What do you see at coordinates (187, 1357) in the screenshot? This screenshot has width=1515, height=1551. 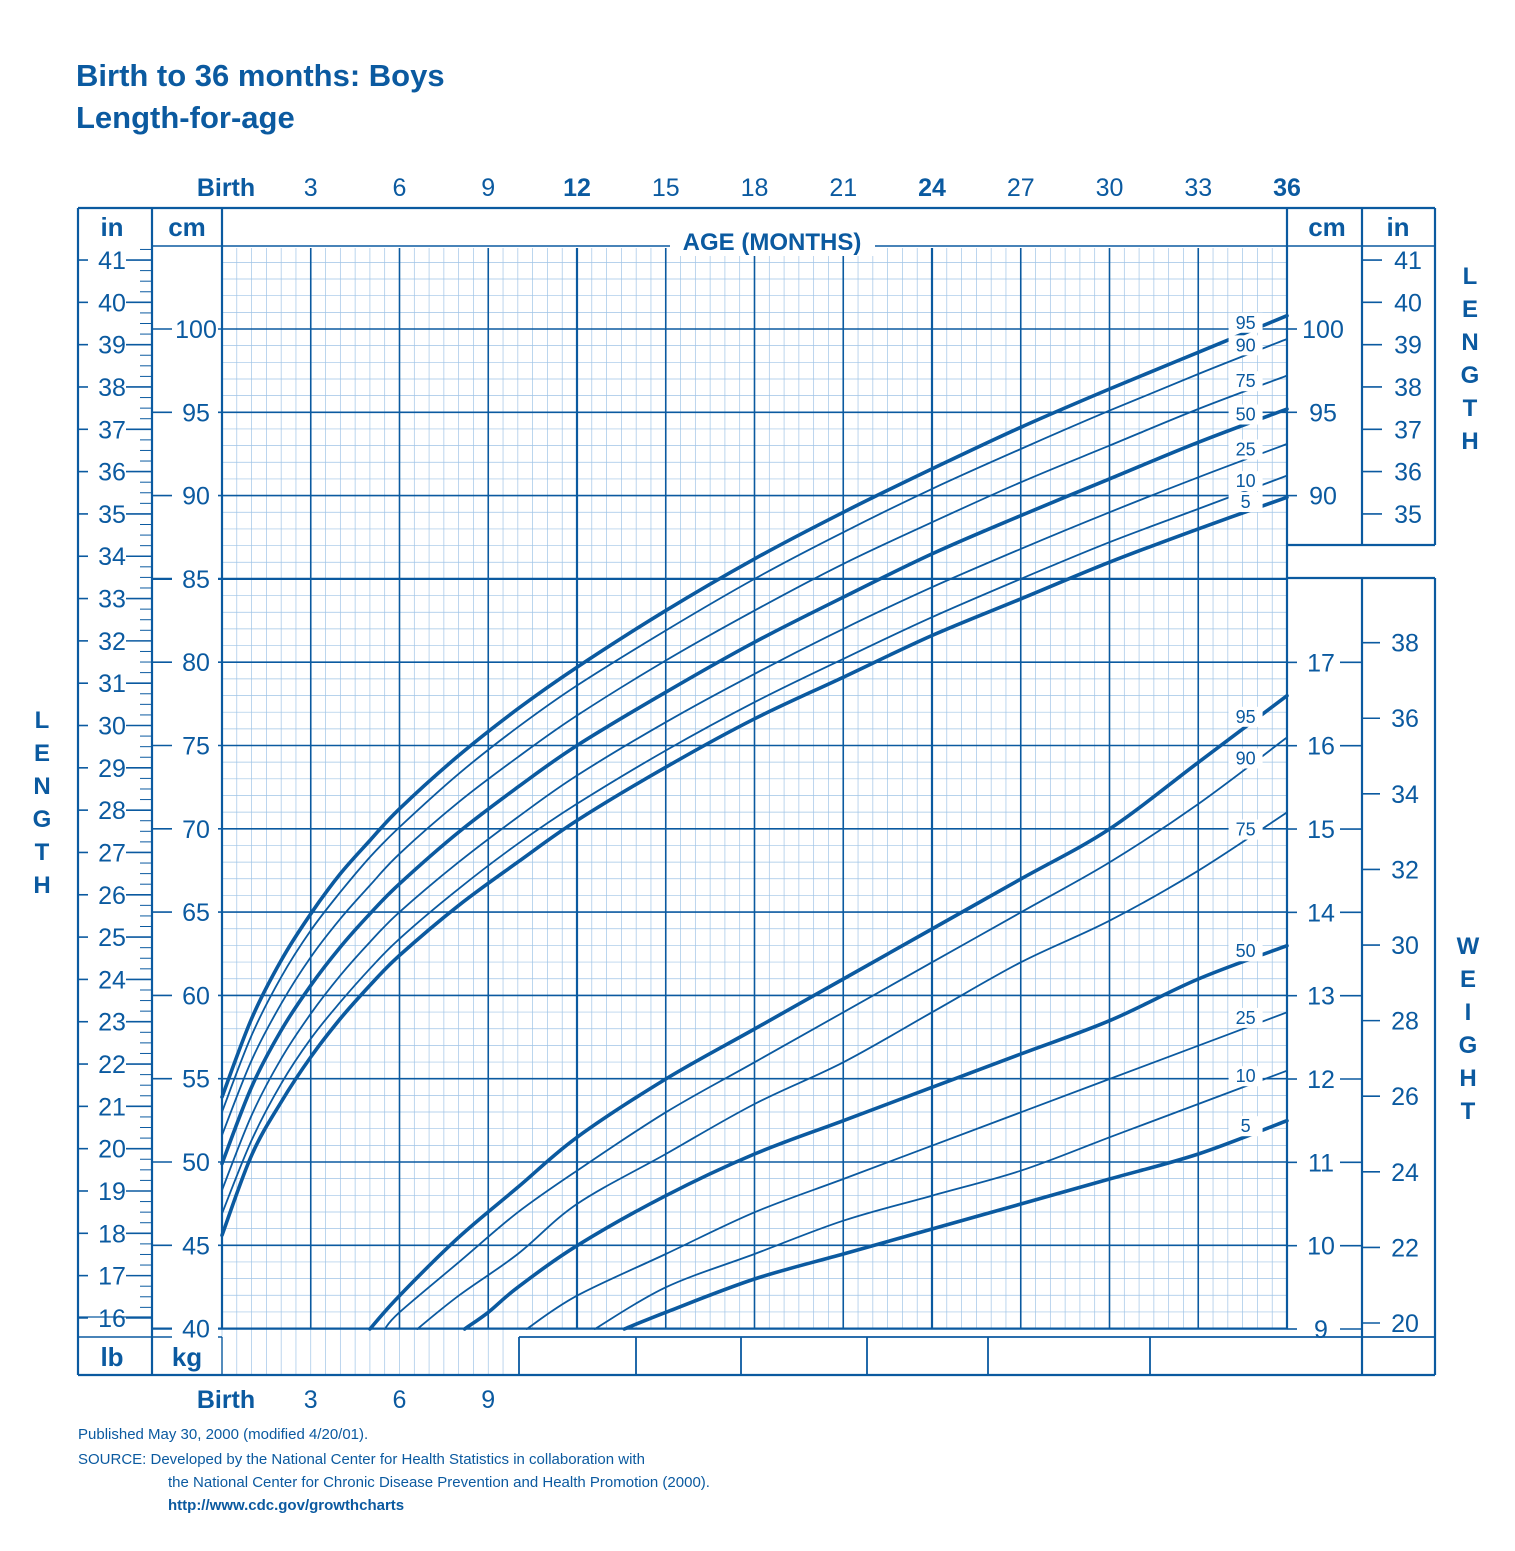 I see `unit-kg: kg` at bounding box center [187, 1357].